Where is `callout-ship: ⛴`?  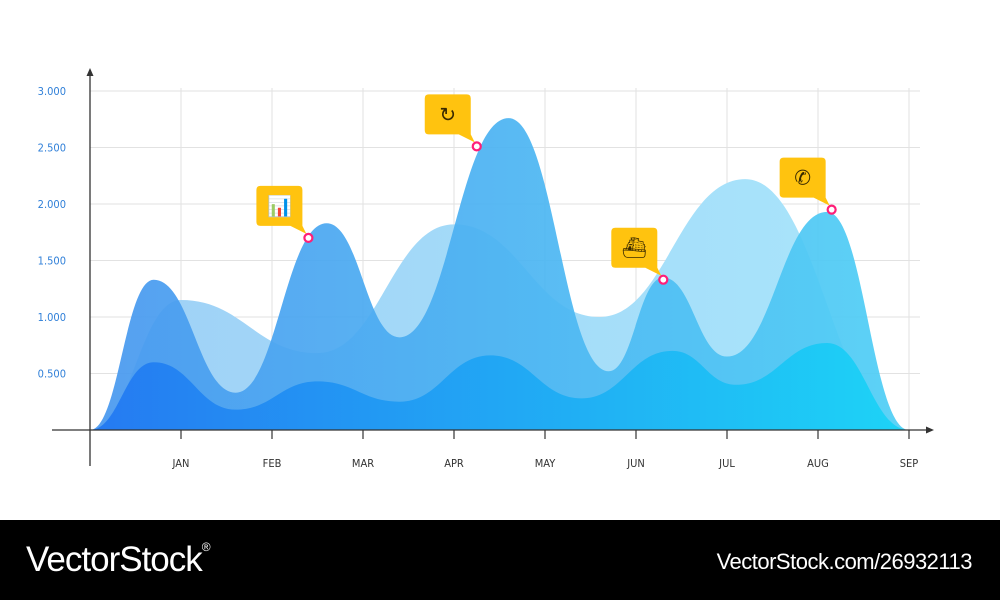 callout-ship: ⛴ is located at coordinates (640, 256).